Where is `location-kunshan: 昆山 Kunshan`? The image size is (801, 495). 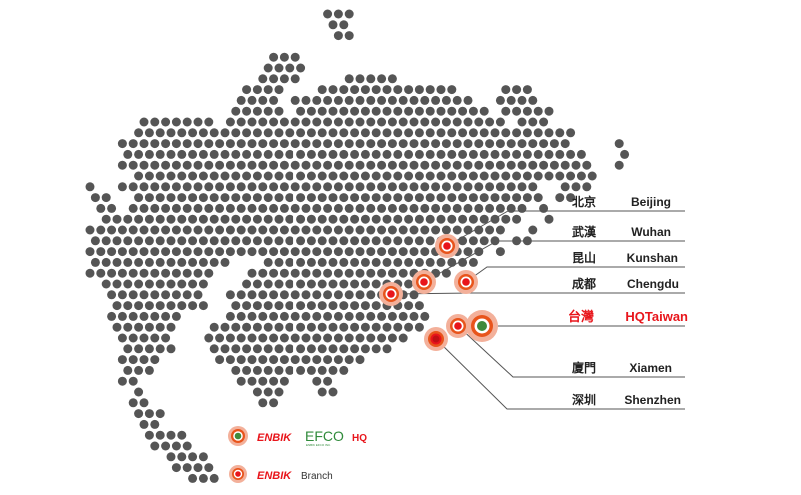
location-kunshan: 昆山 Kunshan is located at coordinates (625, 257).